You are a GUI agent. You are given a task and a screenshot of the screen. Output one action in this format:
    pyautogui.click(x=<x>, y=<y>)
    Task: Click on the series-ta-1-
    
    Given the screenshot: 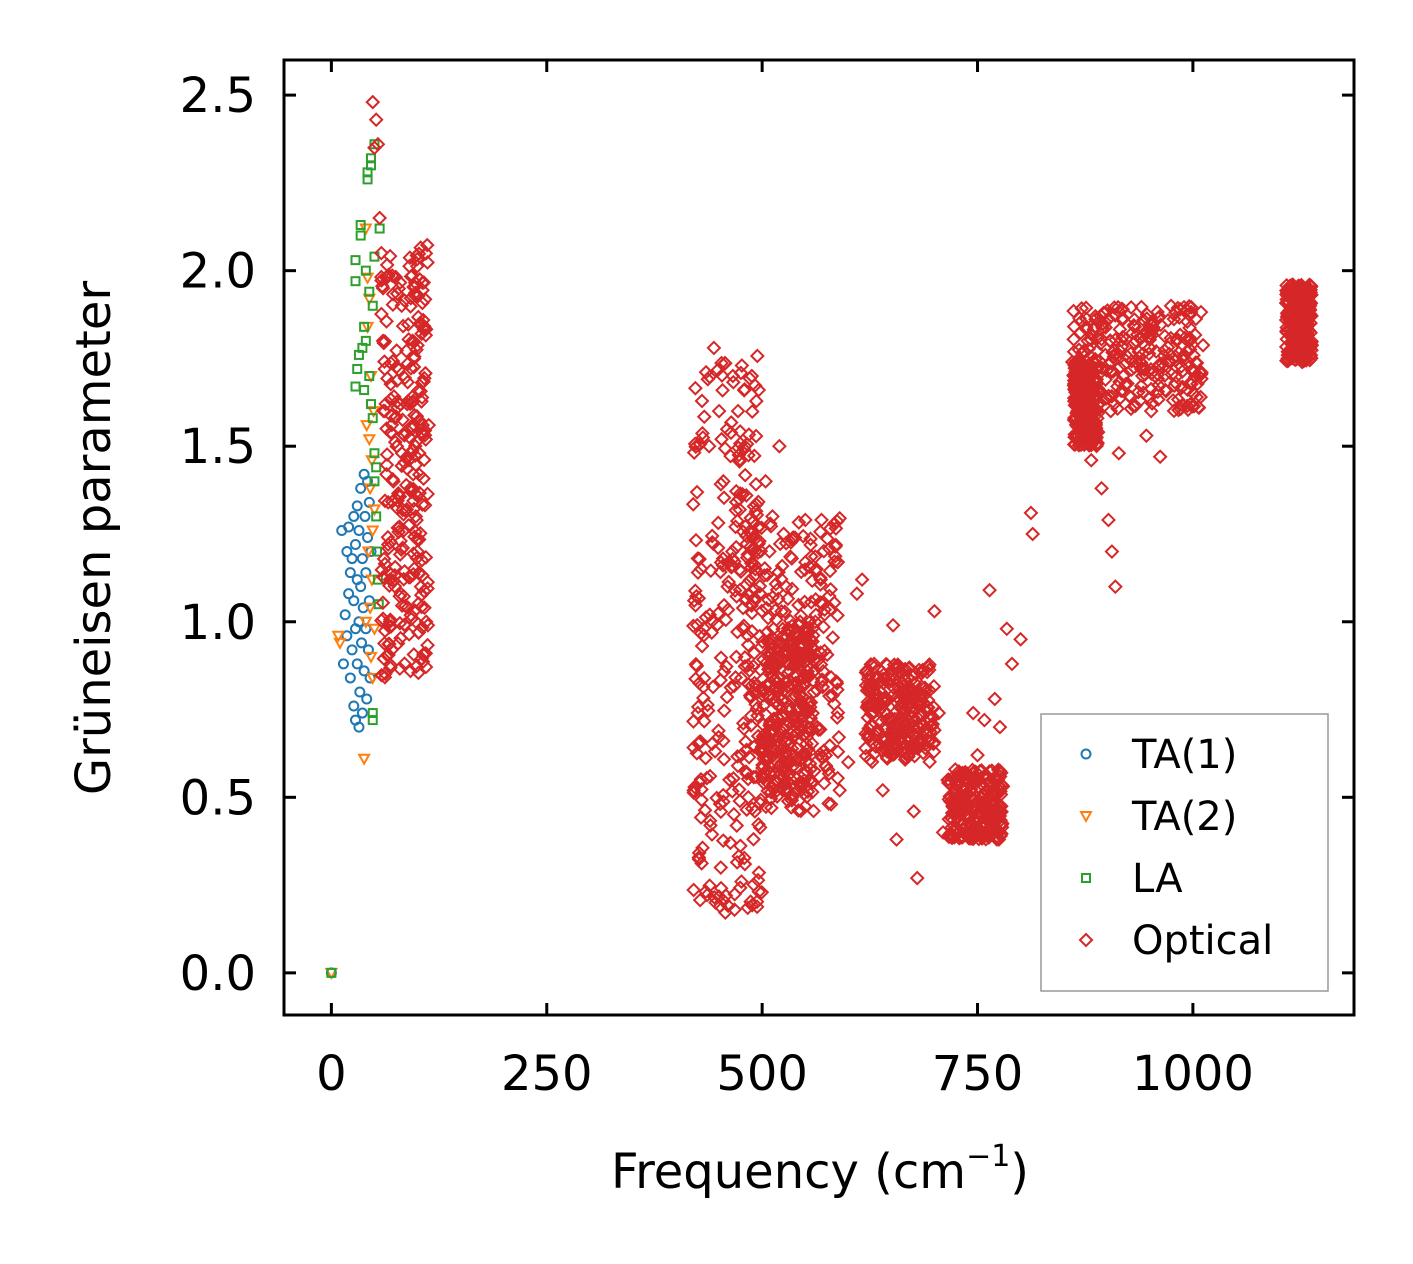 What is the action you would take?
    pyautogui.click(x=351, y=723)
    